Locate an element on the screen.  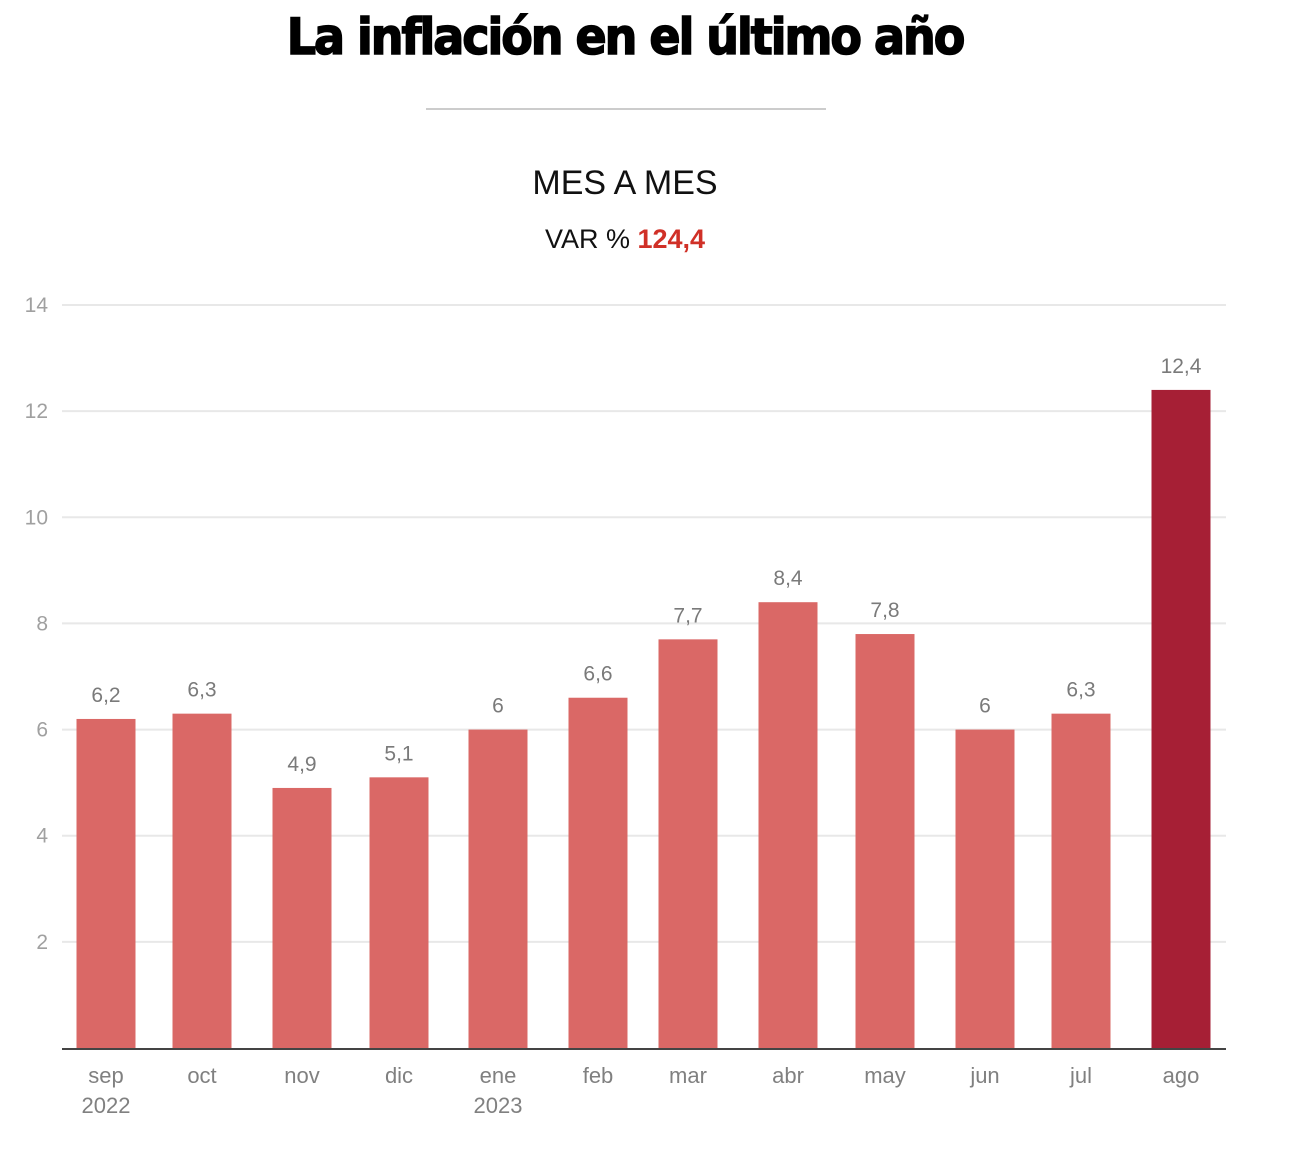
data-label-ene: 6 is located at coordinates (498, 706).